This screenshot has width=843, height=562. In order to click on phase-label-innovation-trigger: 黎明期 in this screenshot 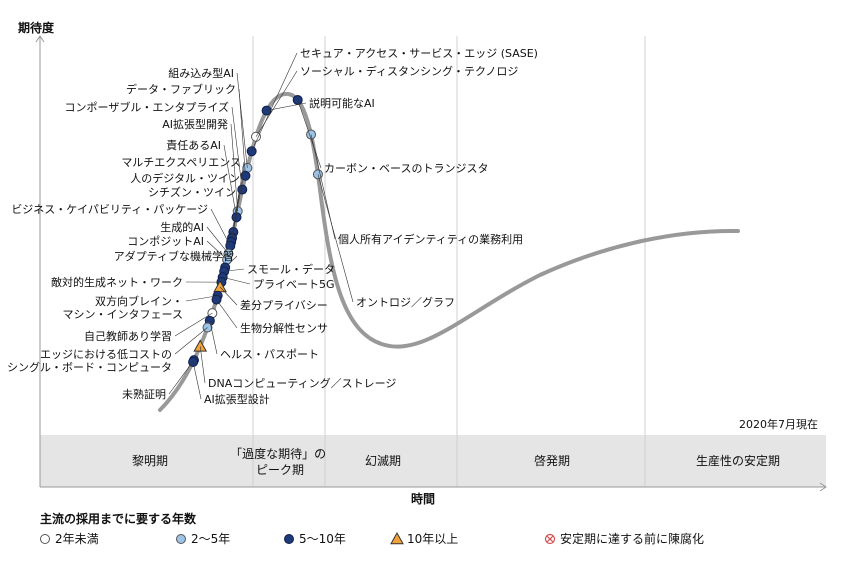, I will do `click(150, 461)`.